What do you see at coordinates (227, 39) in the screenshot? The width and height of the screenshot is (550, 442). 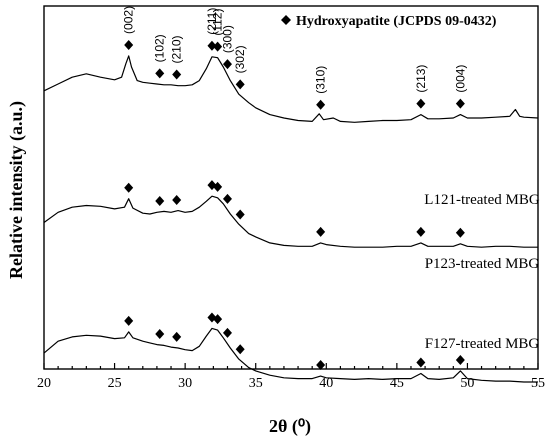 I see `peak-label: (300)` at bounding box center [227, 39].